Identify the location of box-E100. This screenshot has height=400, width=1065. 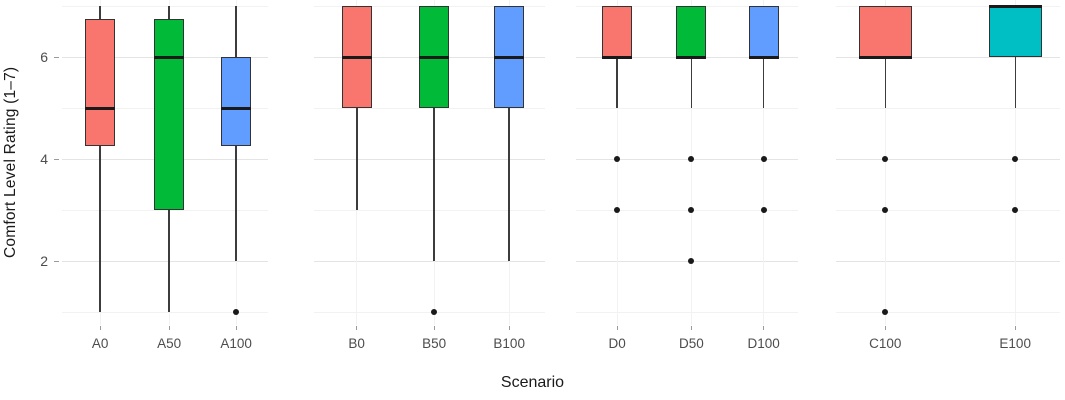
(1015, 31).